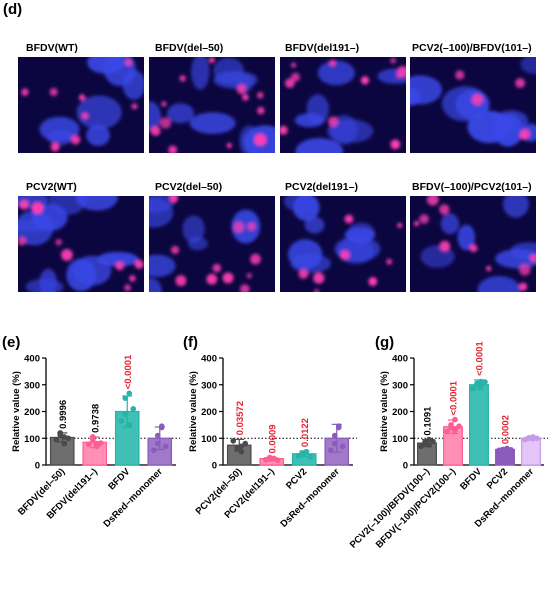  What do you see at coordinates (384, 342) in the screenshot?
I see `panel-letter-g: (g)` at bounding box center [384, 342].